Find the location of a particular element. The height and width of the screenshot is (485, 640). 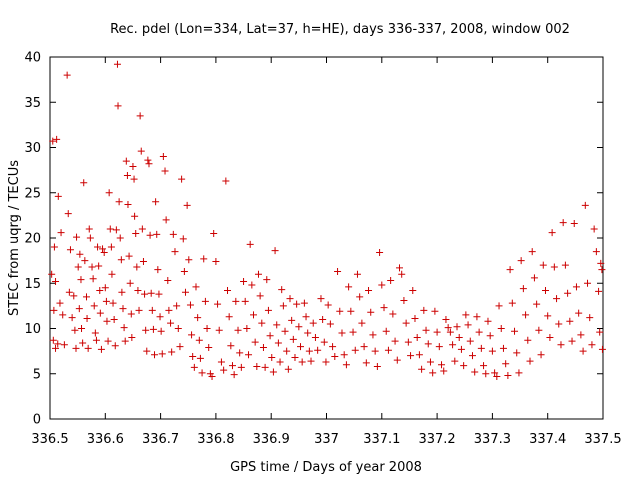

x-tick-label: 337 is located at coordinates (326, 439).